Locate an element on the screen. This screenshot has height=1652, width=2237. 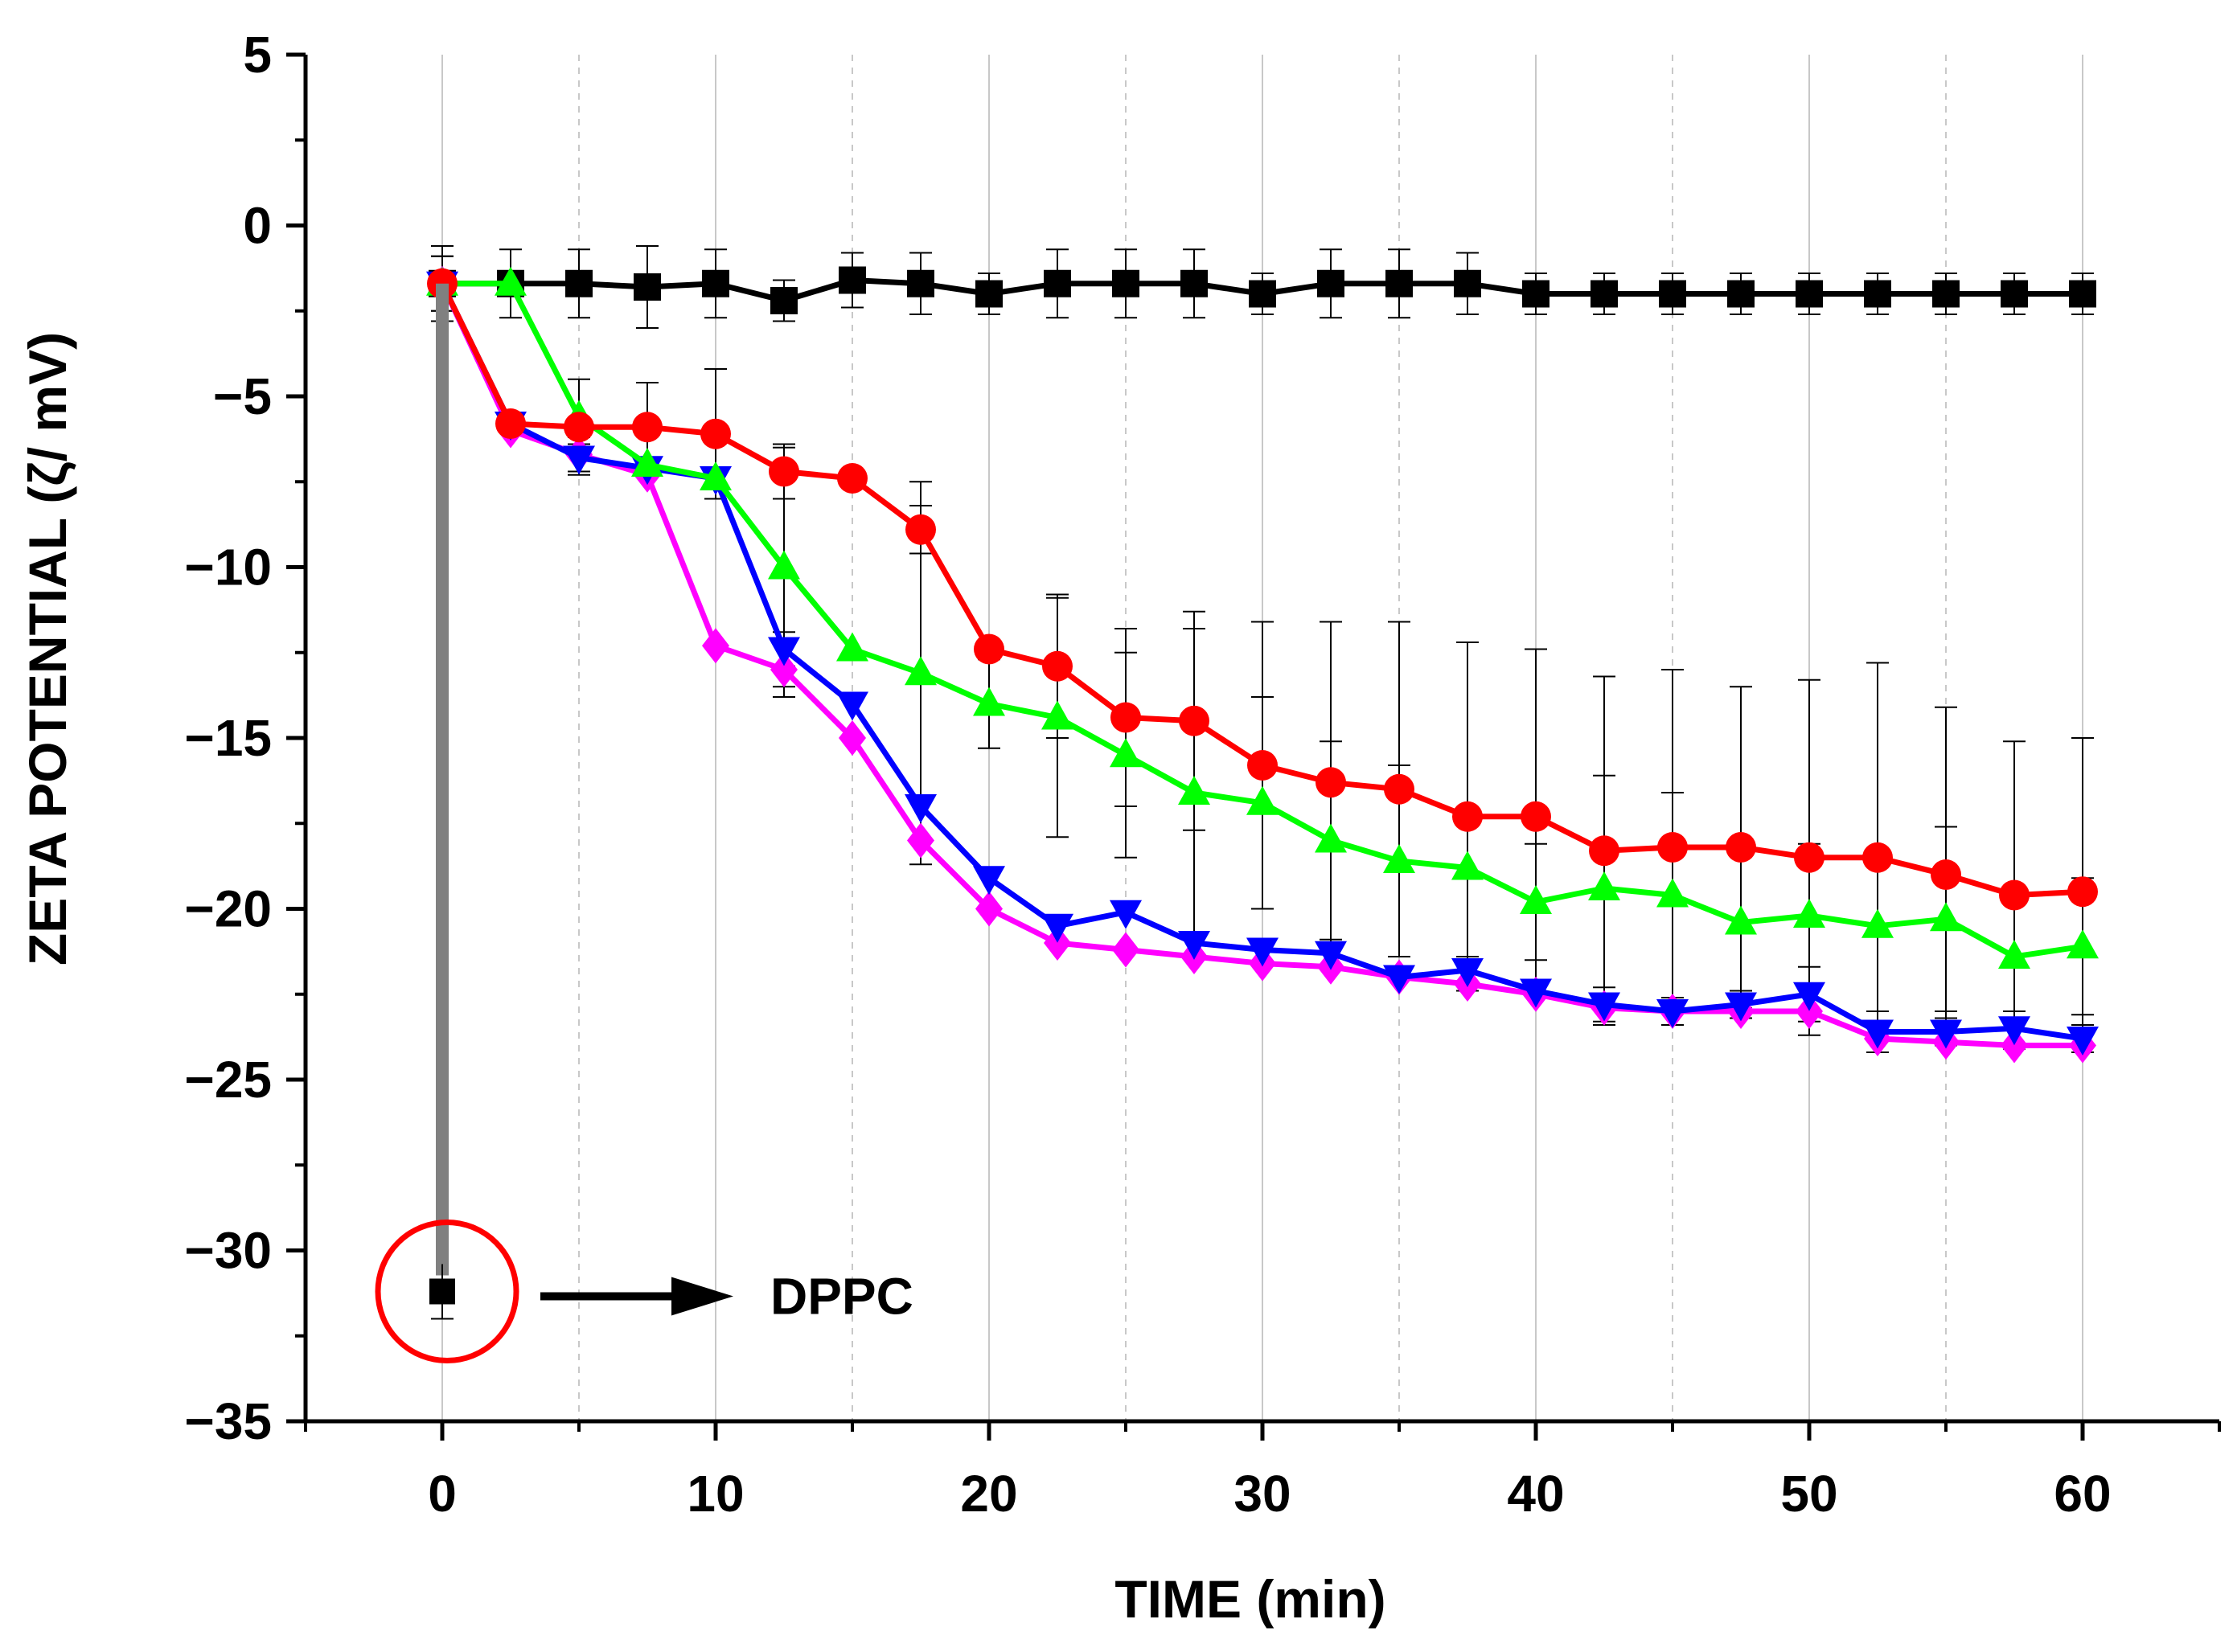
x-tick-label: 30 is located at coordinates (1262, 1494).